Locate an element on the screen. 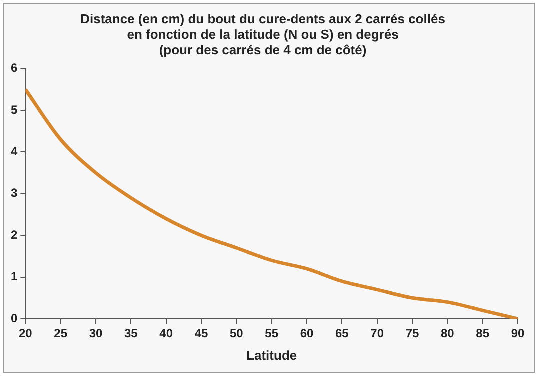 Image resolution: width=538 pixels, height=376 pixels. x-tick-label: 45 is located at coordinates (201, 333).